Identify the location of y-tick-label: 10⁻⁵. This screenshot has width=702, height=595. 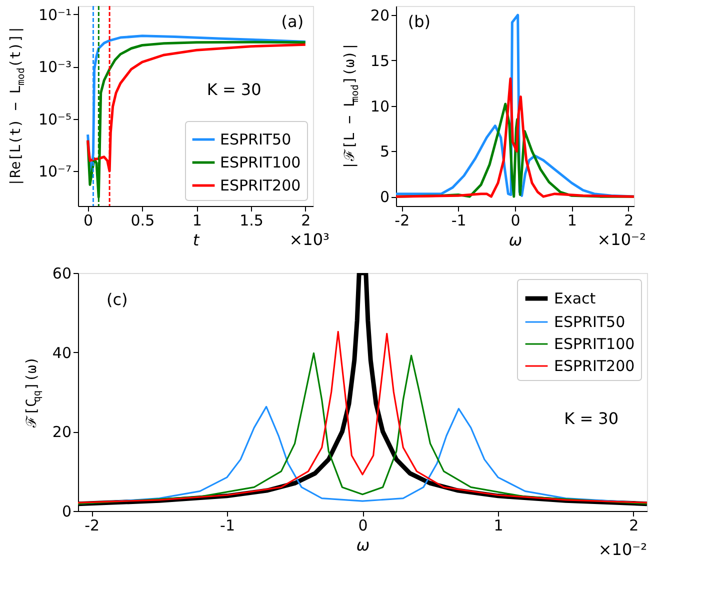
(55, 119).